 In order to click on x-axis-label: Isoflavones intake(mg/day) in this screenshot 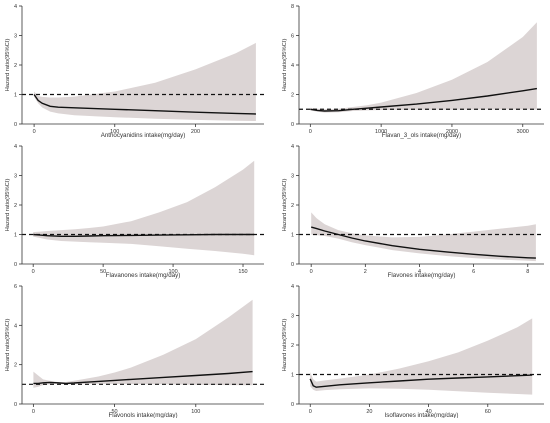, I will do `click(422, 415)`.